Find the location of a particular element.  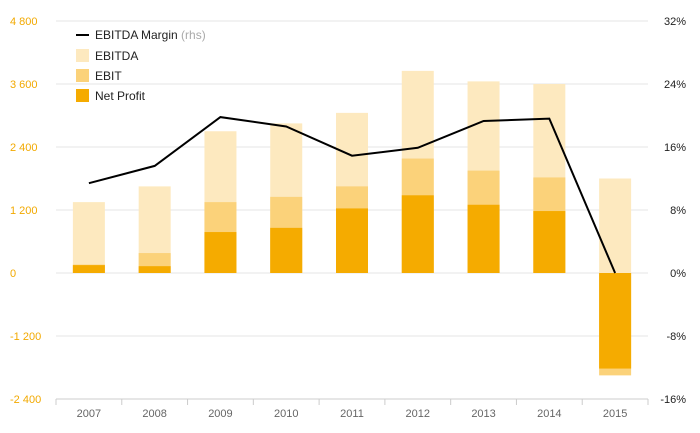

right-tick-label: 32% is located at coordinates (675, 22).